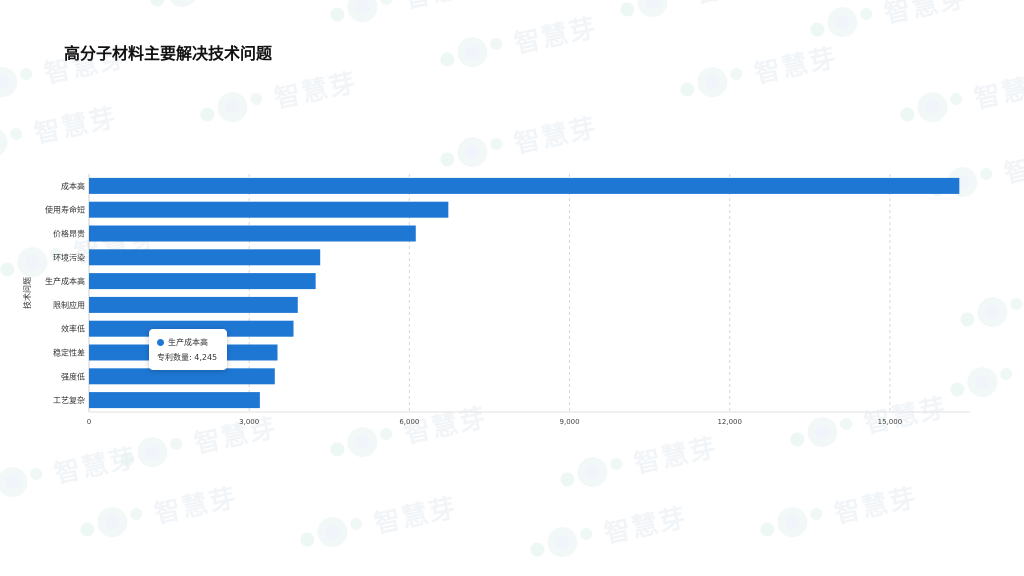 This screenshot has width=1024, height=576. I want to click on x-tick-label: 9,000, so click(570, 422).